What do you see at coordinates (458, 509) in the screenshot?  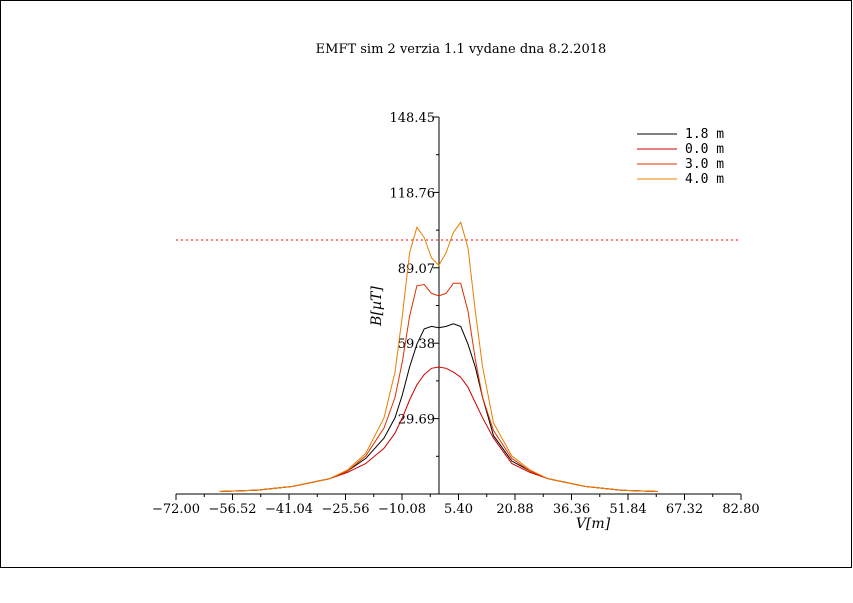 I see `x-tick-label: 5.40` at bounding box center [458, 509].